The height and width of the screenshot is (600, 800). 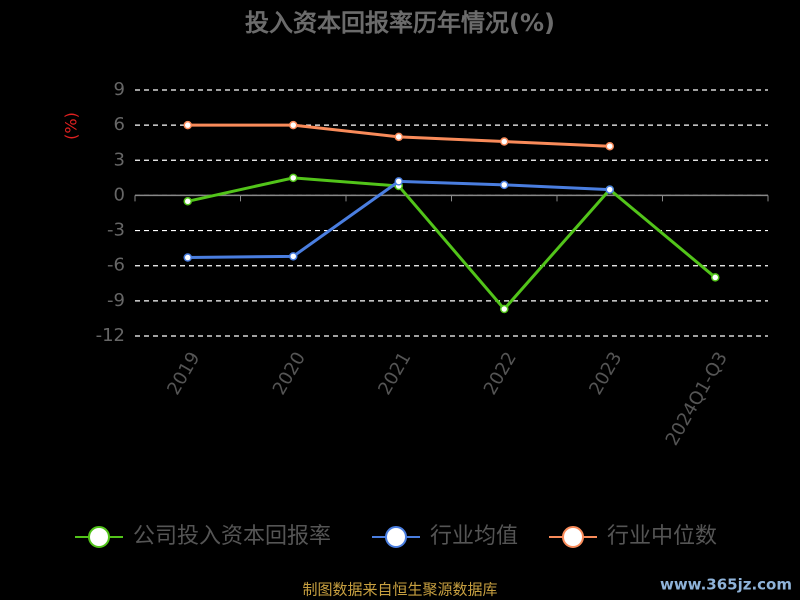 What do you see at coordinates (119, 159) in the screenshot?
I see `y-tick-label: 3` at bounding box center [119, 159].